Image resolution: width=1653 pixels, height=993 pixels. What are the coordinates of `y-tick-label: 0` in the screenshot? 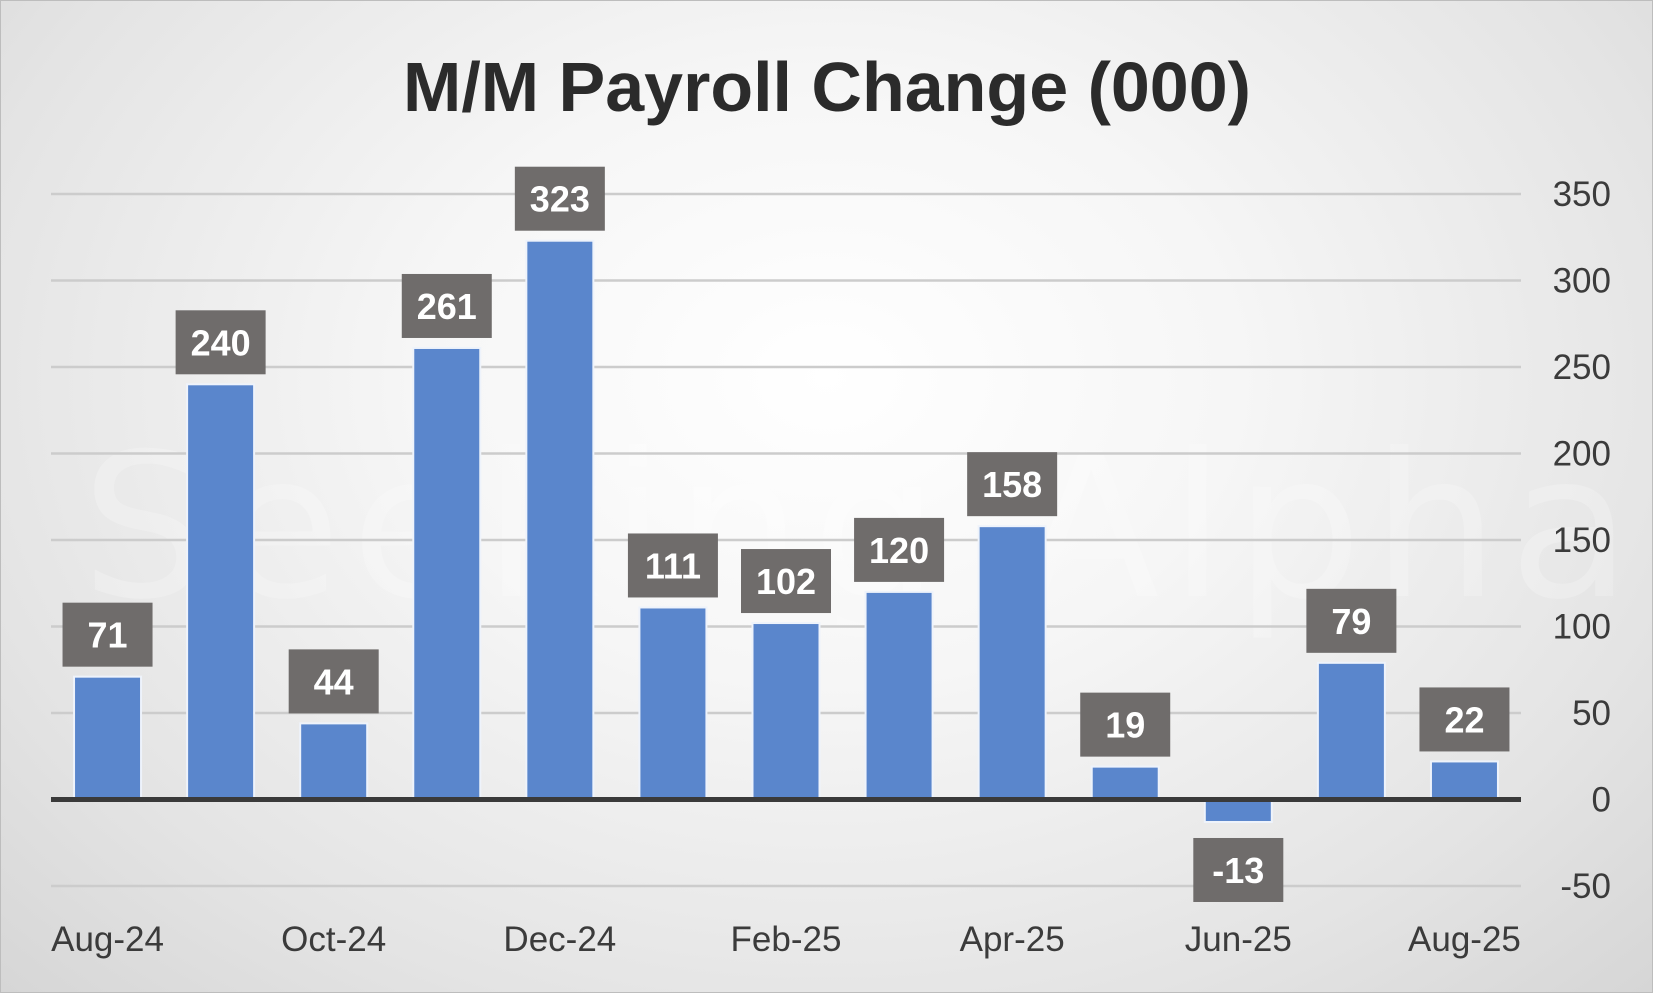 It's located at (1601, 800).